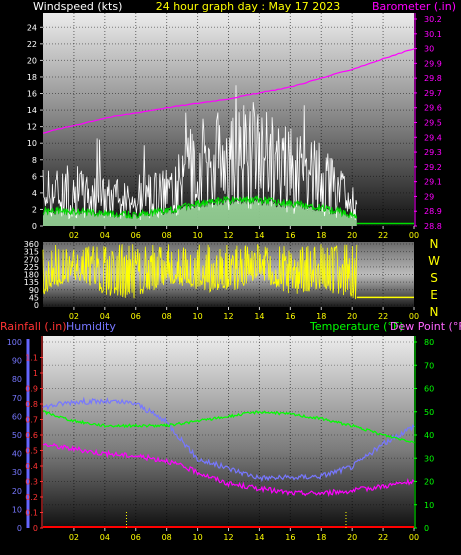  Describe the element at coordinates (91, 326) in the screenshot. I see `humidity-axis-label: Humidity` at that location.